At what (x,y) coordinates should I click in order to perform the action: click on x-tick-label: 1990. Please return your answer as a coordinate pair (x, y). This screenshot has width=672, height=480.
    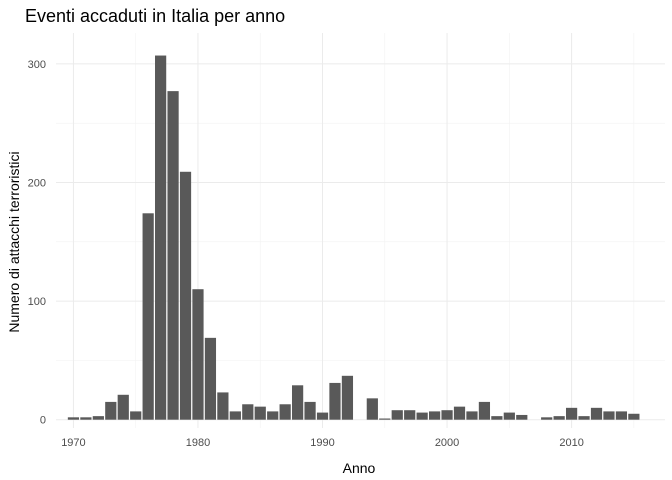
    Looking at the image, I should click on (322, 443).